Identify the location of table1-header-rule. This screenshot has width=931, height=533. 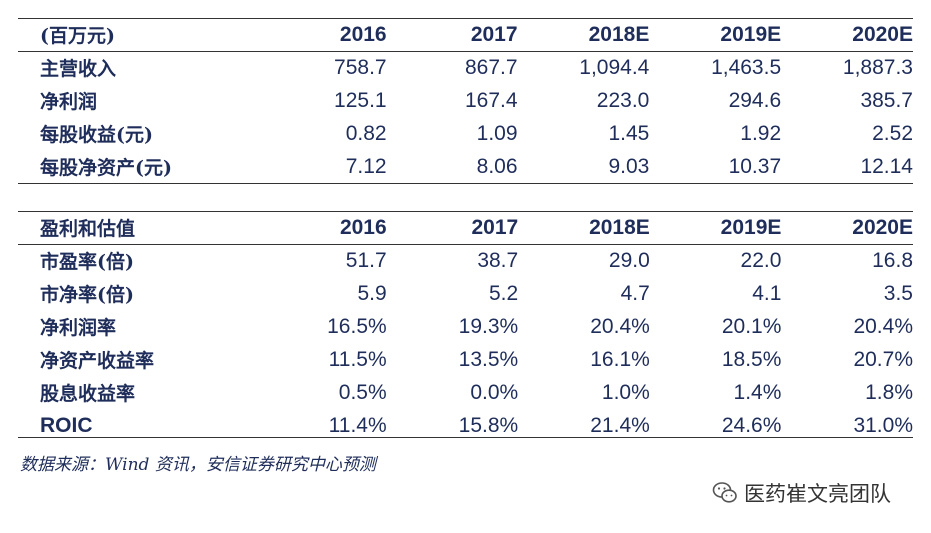
(465, 51).